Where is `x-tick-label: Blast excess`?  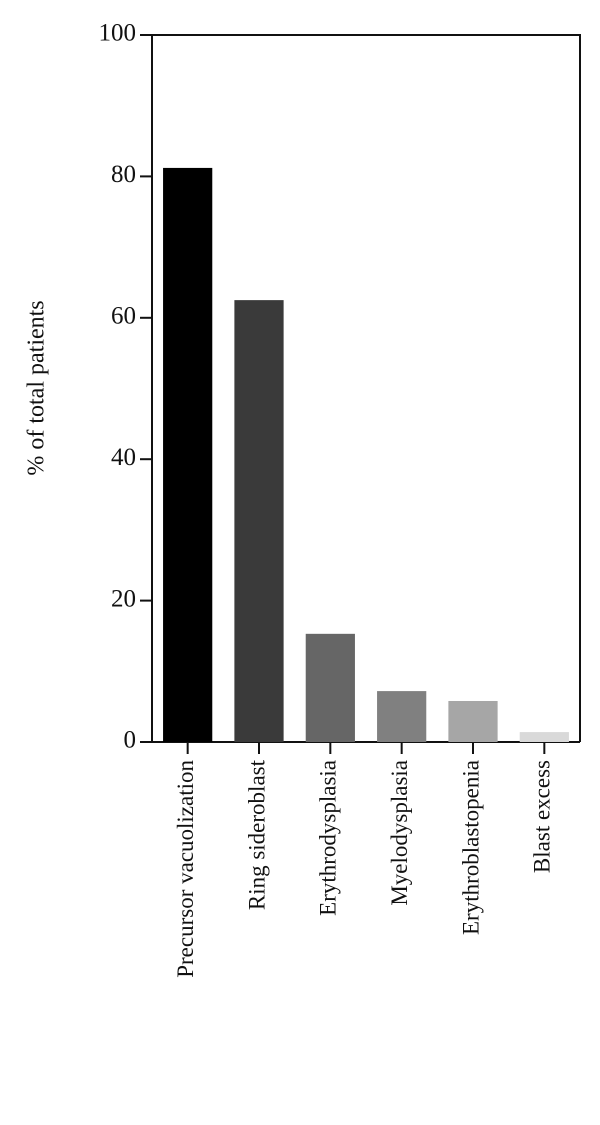
x-tick-label: Blast excess is located at coordinates (542, 816).